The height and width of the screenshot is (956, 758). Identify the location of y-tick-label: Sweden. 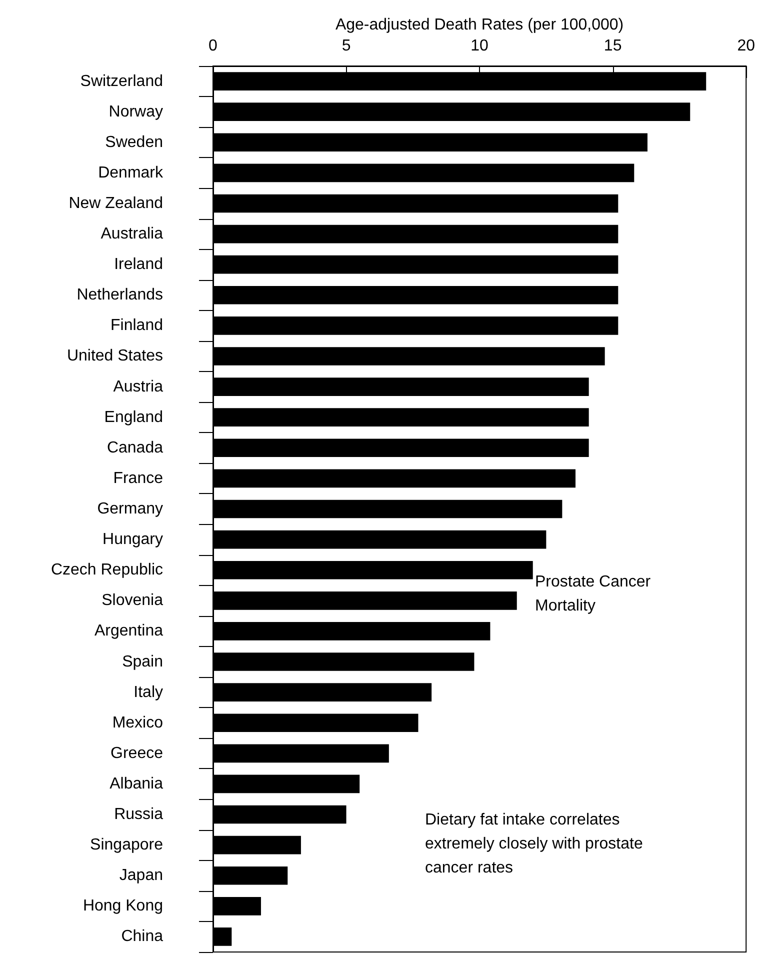
(134, 142).